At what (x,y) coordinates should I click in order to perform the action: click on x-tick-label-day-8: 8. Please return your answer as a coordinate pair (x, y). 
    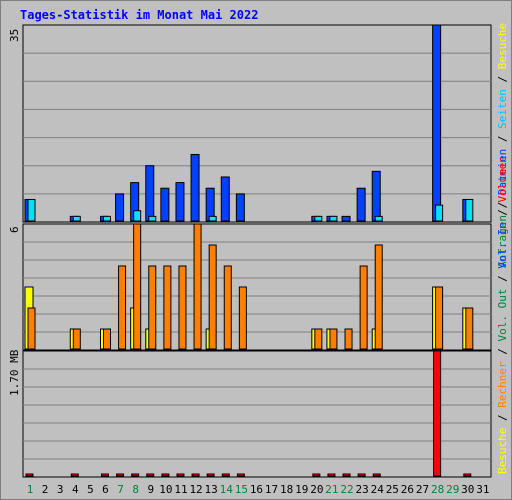
    Looking at the image, I should click on (135, 489).